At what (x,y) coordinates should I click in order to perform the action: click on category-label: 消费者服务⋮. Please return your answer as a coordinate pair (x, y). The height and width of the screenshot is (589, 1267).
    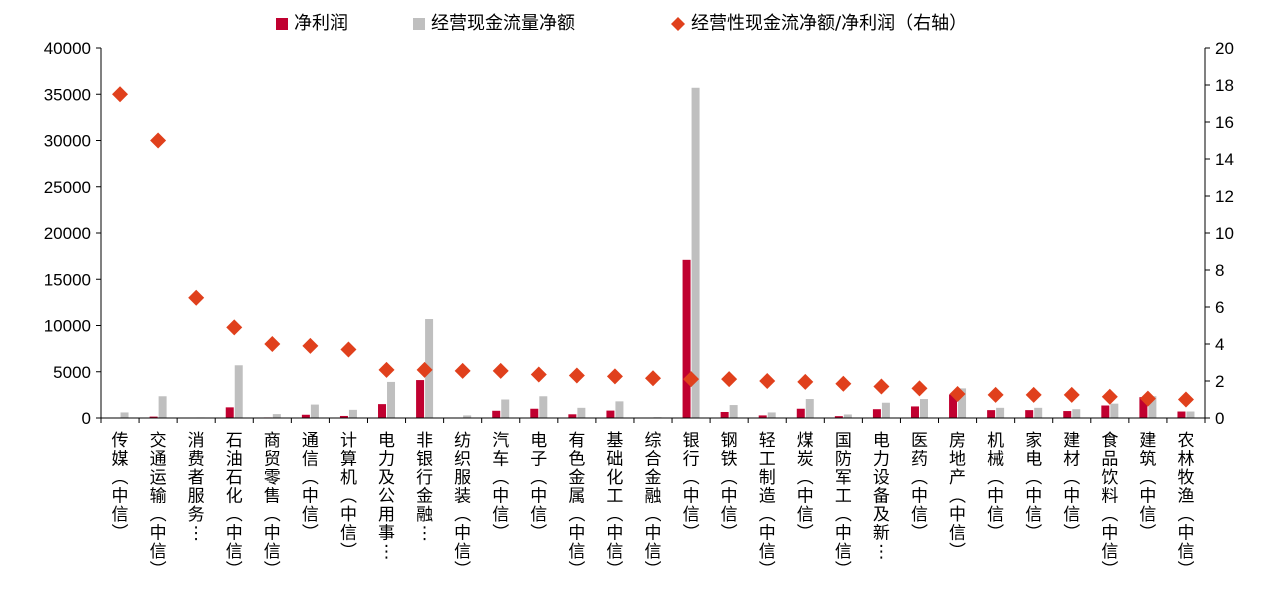
    Looking at the image, I should click on (196, 487).